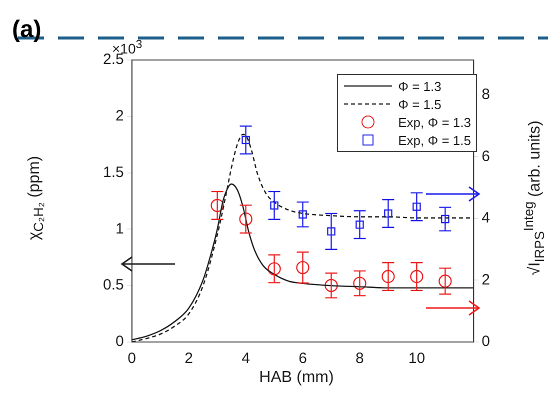  I want to click on y-tick-label: 2, so click(120, 116).